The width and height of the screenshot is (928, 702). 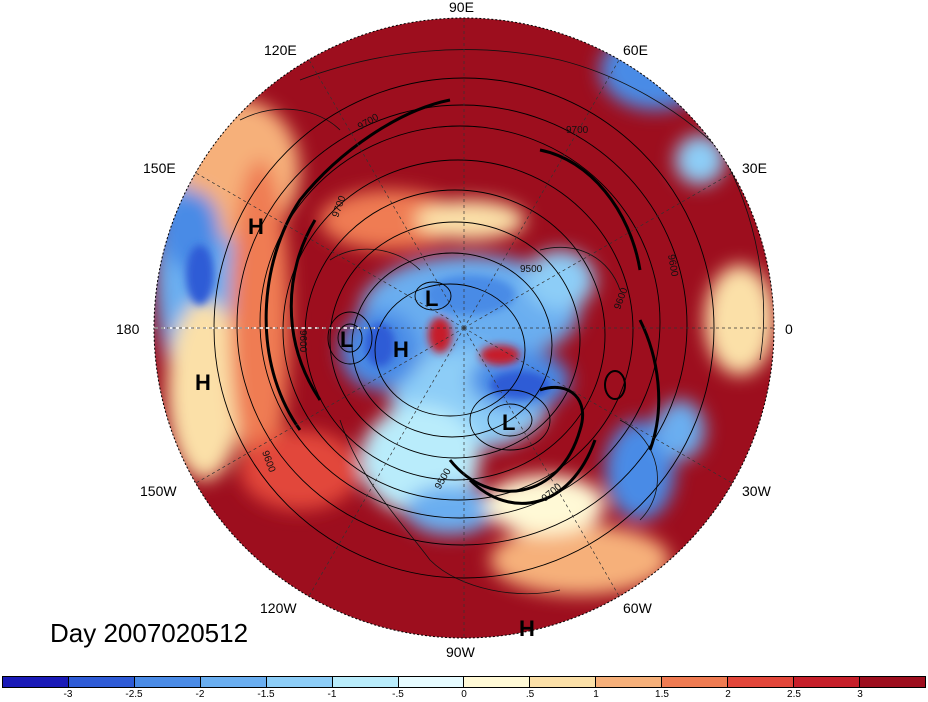 What do you see at coordinates (757, 491) in the screenshot?
I see `longitude-label-30w: 30W` at bounding box center [757, 491].